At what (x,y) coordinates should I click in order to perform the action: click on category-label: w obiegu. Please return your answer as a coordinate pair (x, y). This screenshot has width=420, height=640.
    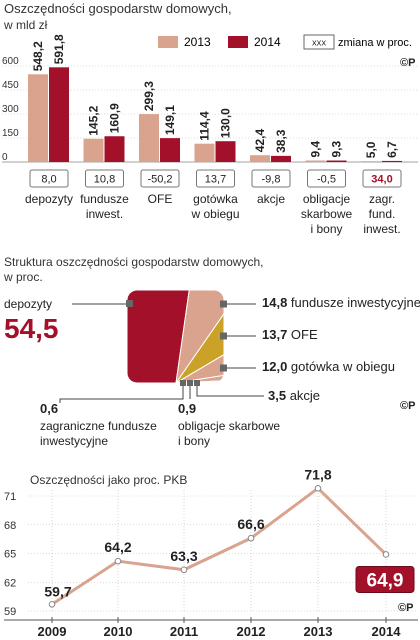
    Looking at the image, I should click on (214, 214).